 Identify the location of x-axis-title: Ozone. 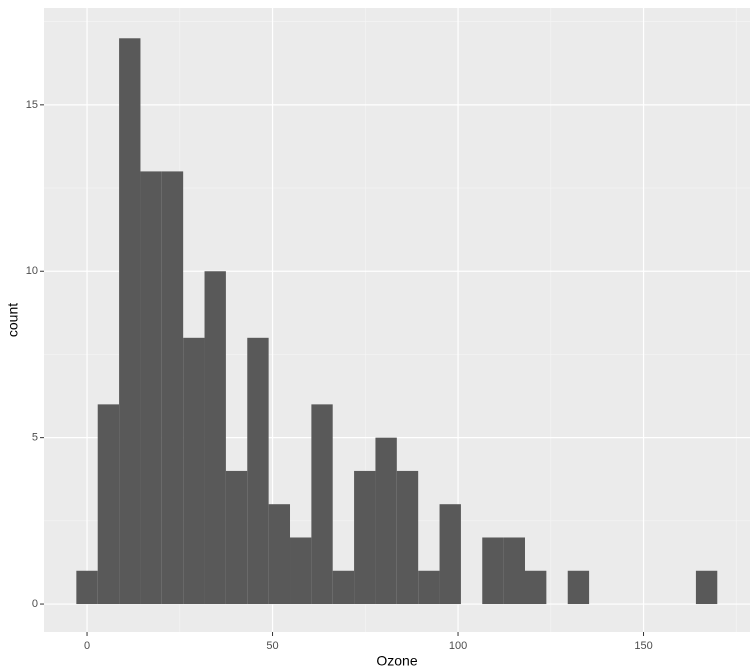
(396, 661).